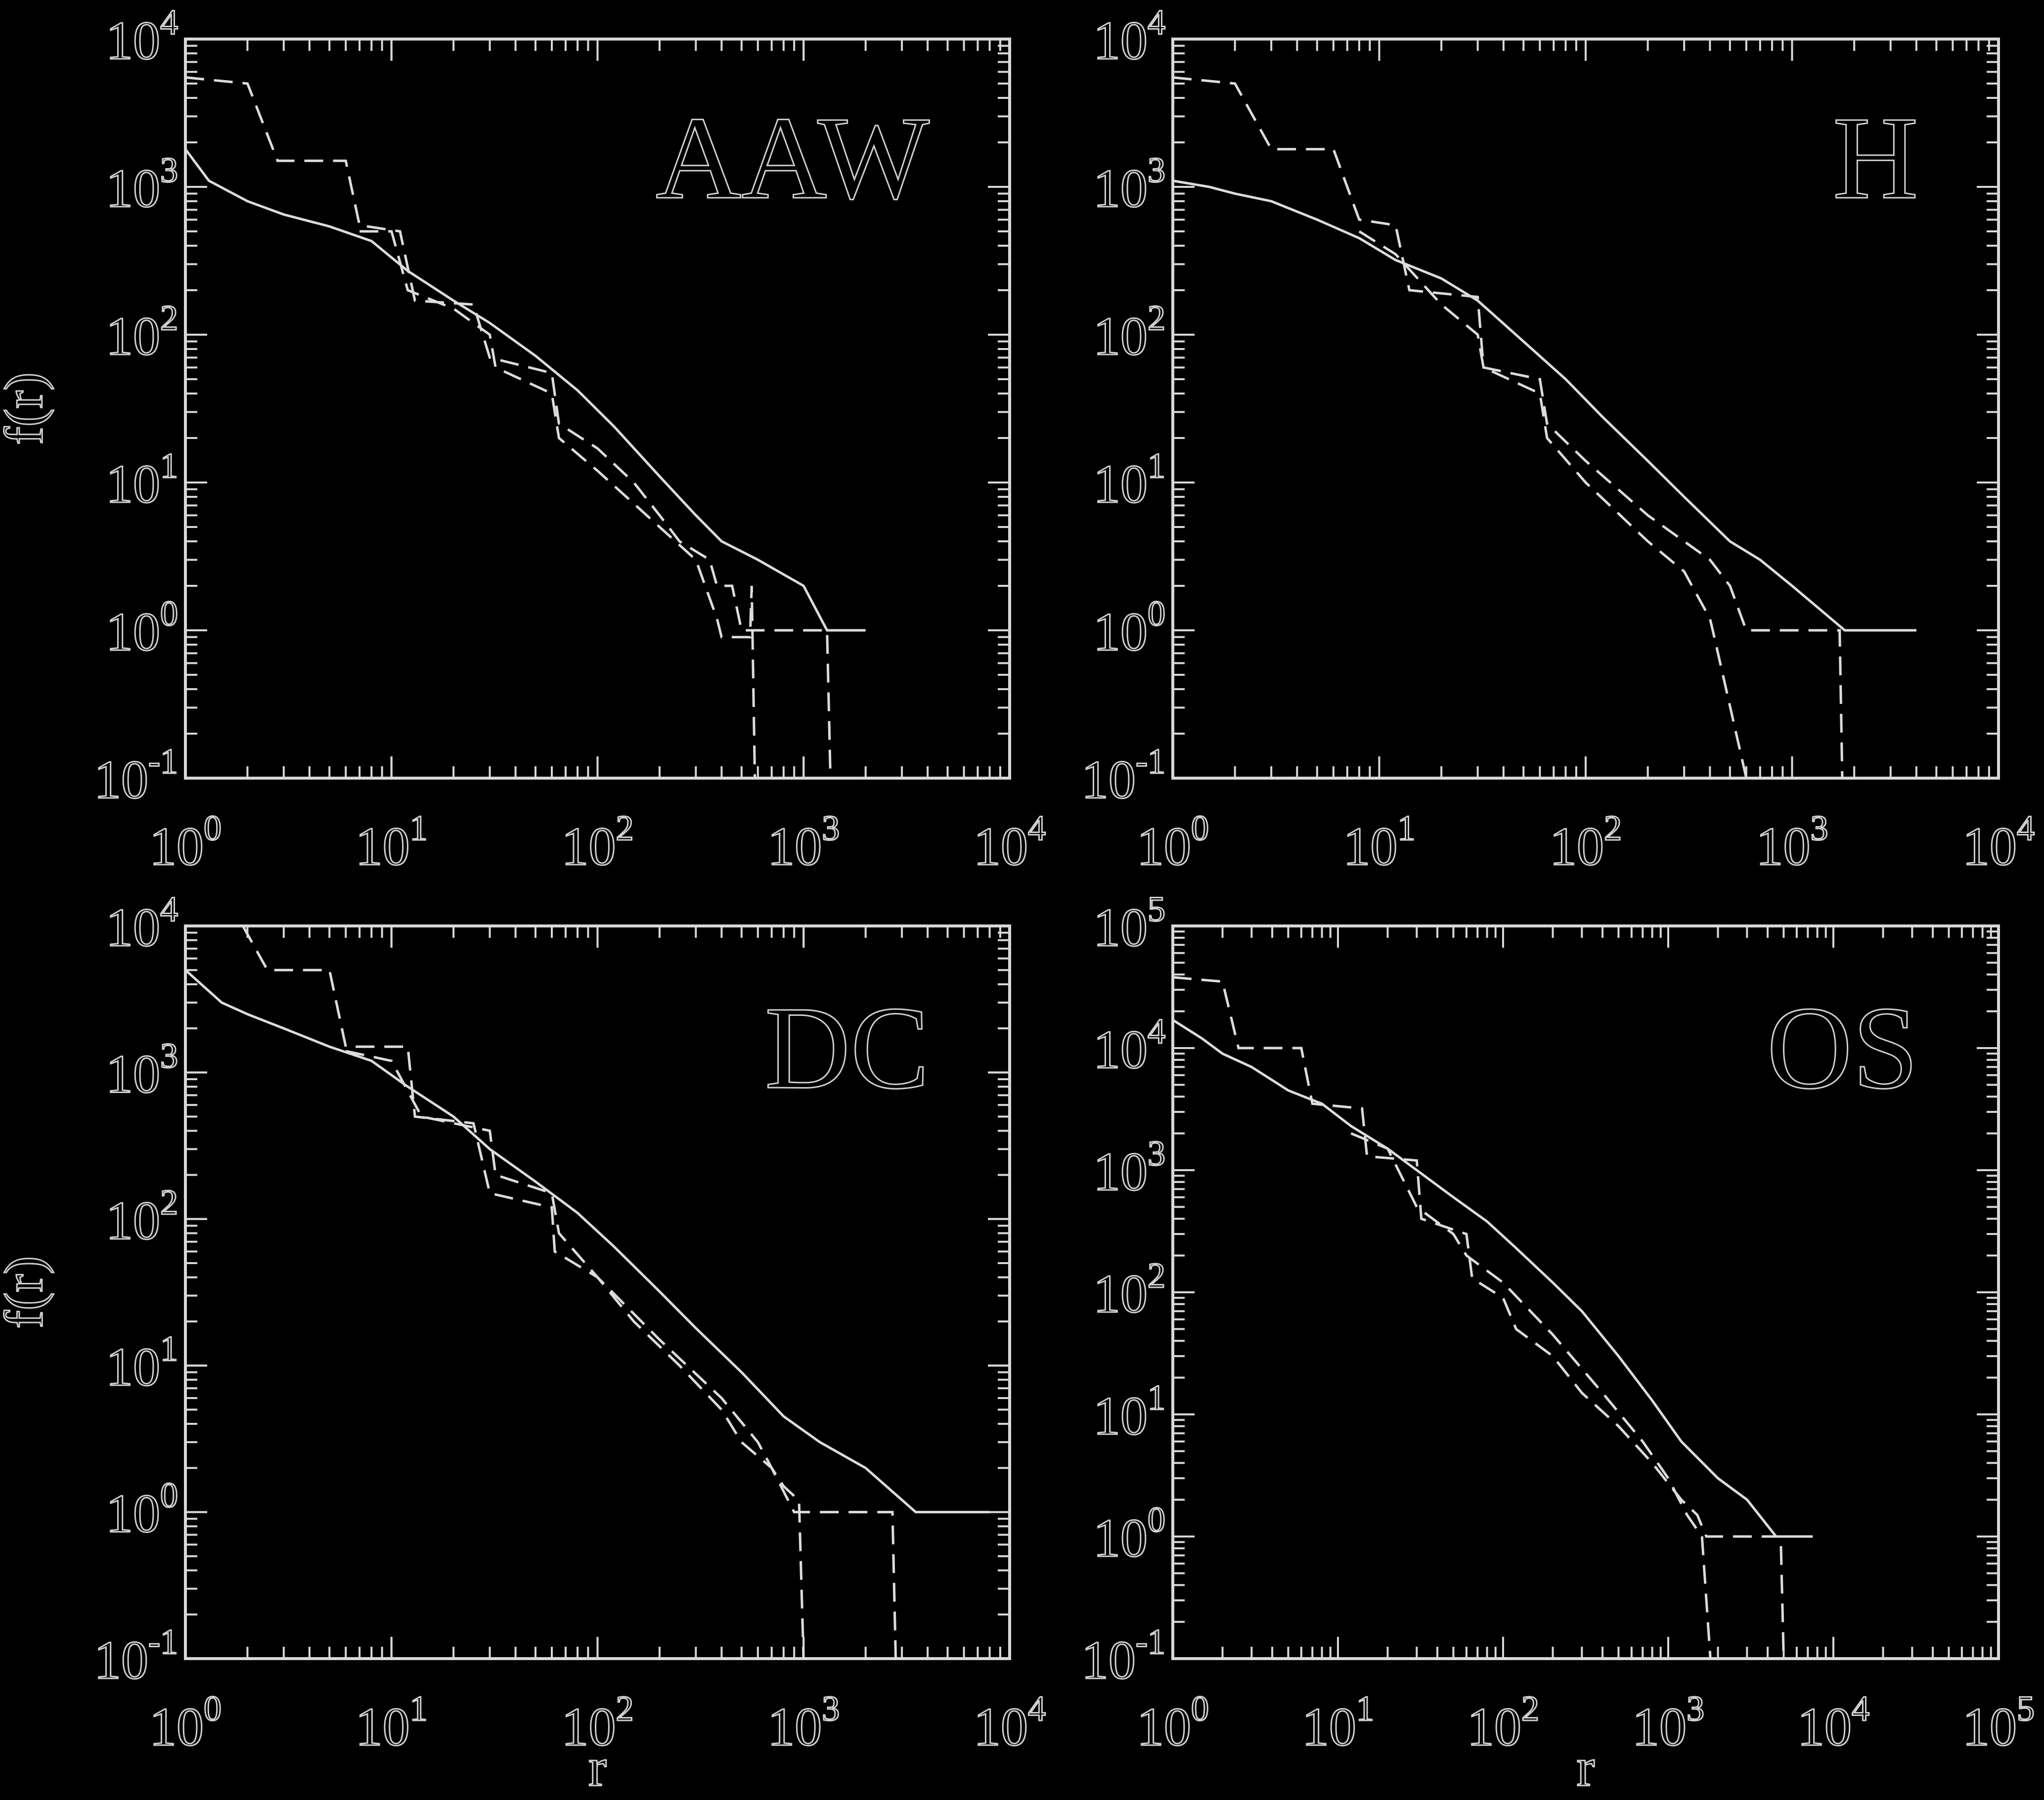  Describe the element at coordinates (597, 1767) in the screenshot. I see `x-axis-label: r` at that location.